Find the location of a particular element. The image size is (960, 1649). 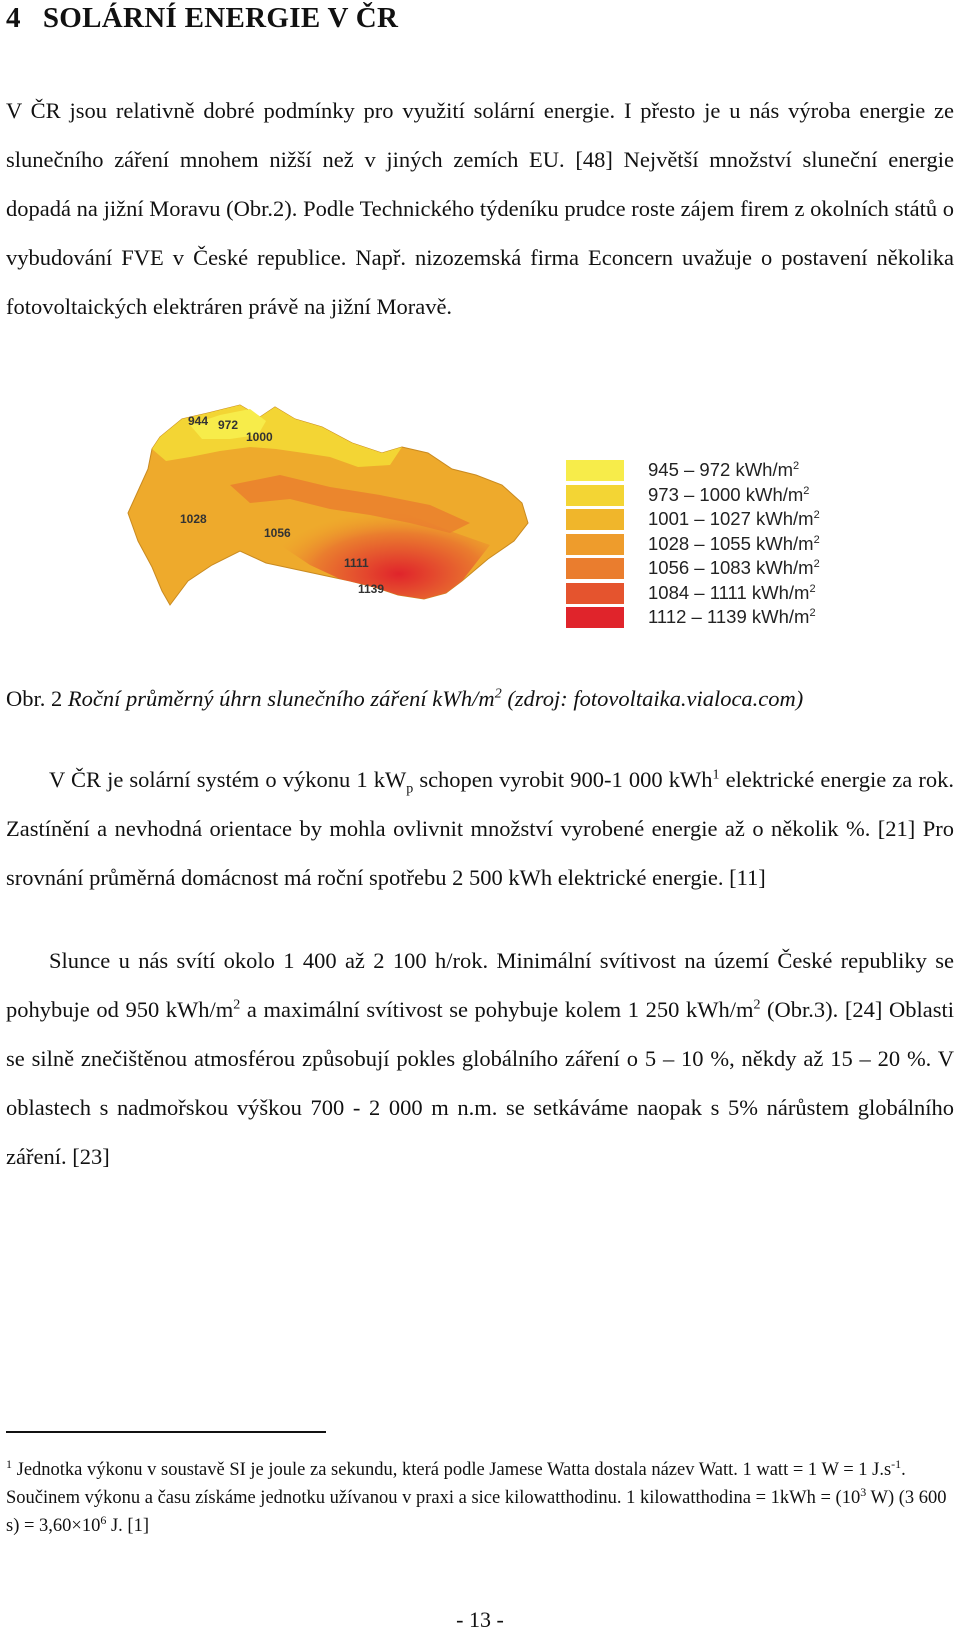

legend-label: 1028 – 1055 kWh/m2 is located at coordinates (734, 543).